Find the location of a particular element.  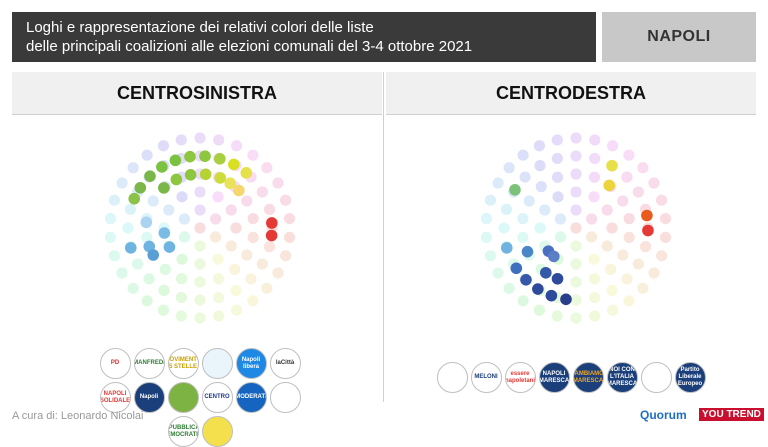

europa-verde-logo is located at coordinates (183, 397).